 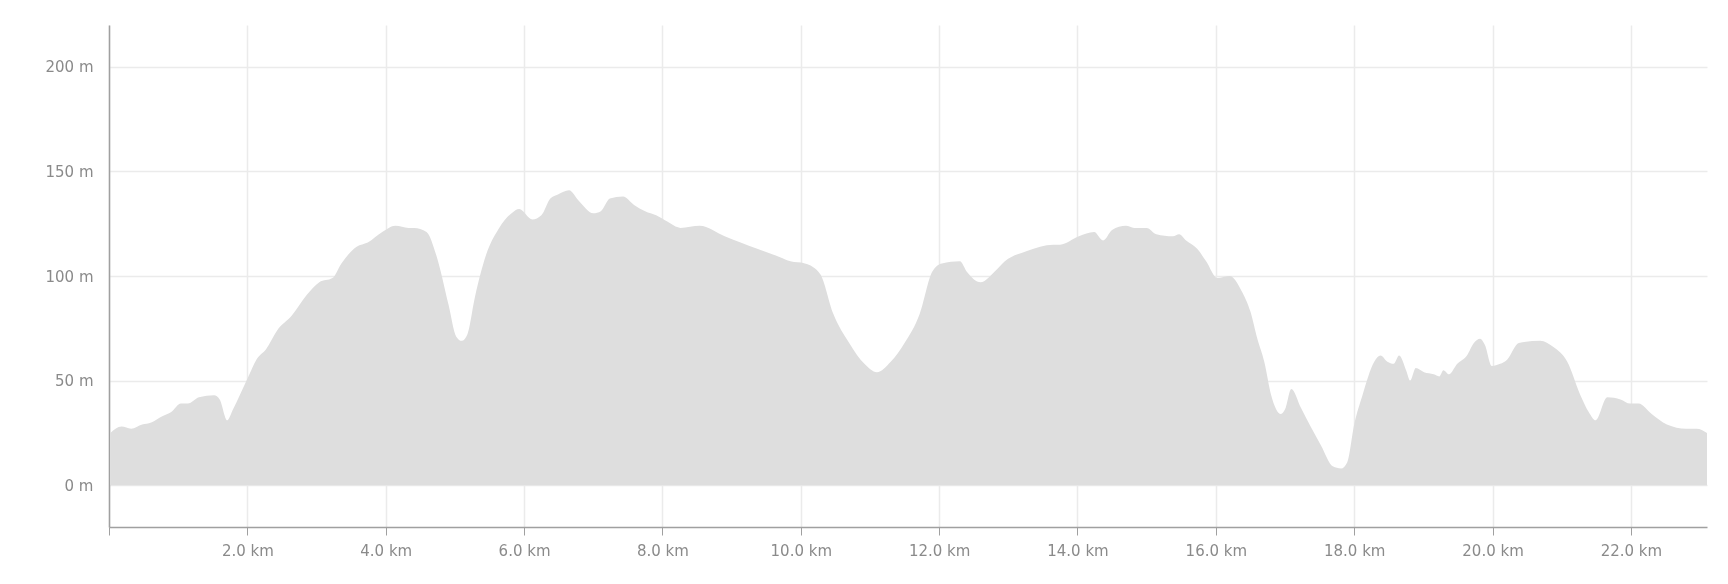 I want to click on x-tick-label: 18.0 km, so click(x=1354, y=550).